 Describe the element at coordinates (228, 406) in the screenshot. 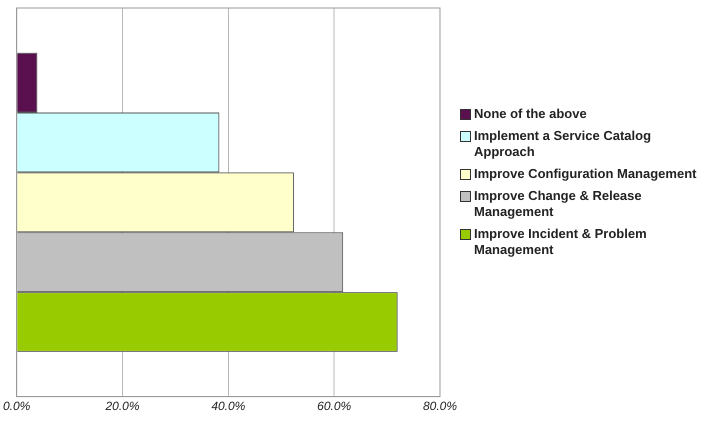

I see `x-tick-label: 40.0%` at that location.